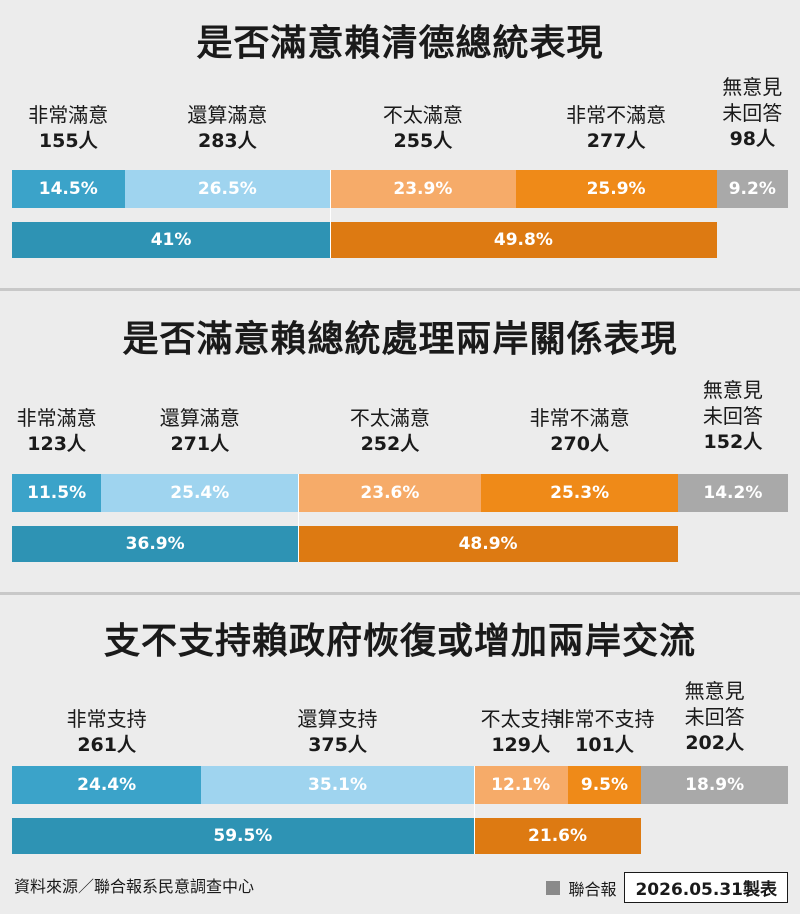 This screenshot has height=914, width=800. Describe the element at coordinates (604, 745) in the screenshot. I see `segment-count: 101人` at that location.